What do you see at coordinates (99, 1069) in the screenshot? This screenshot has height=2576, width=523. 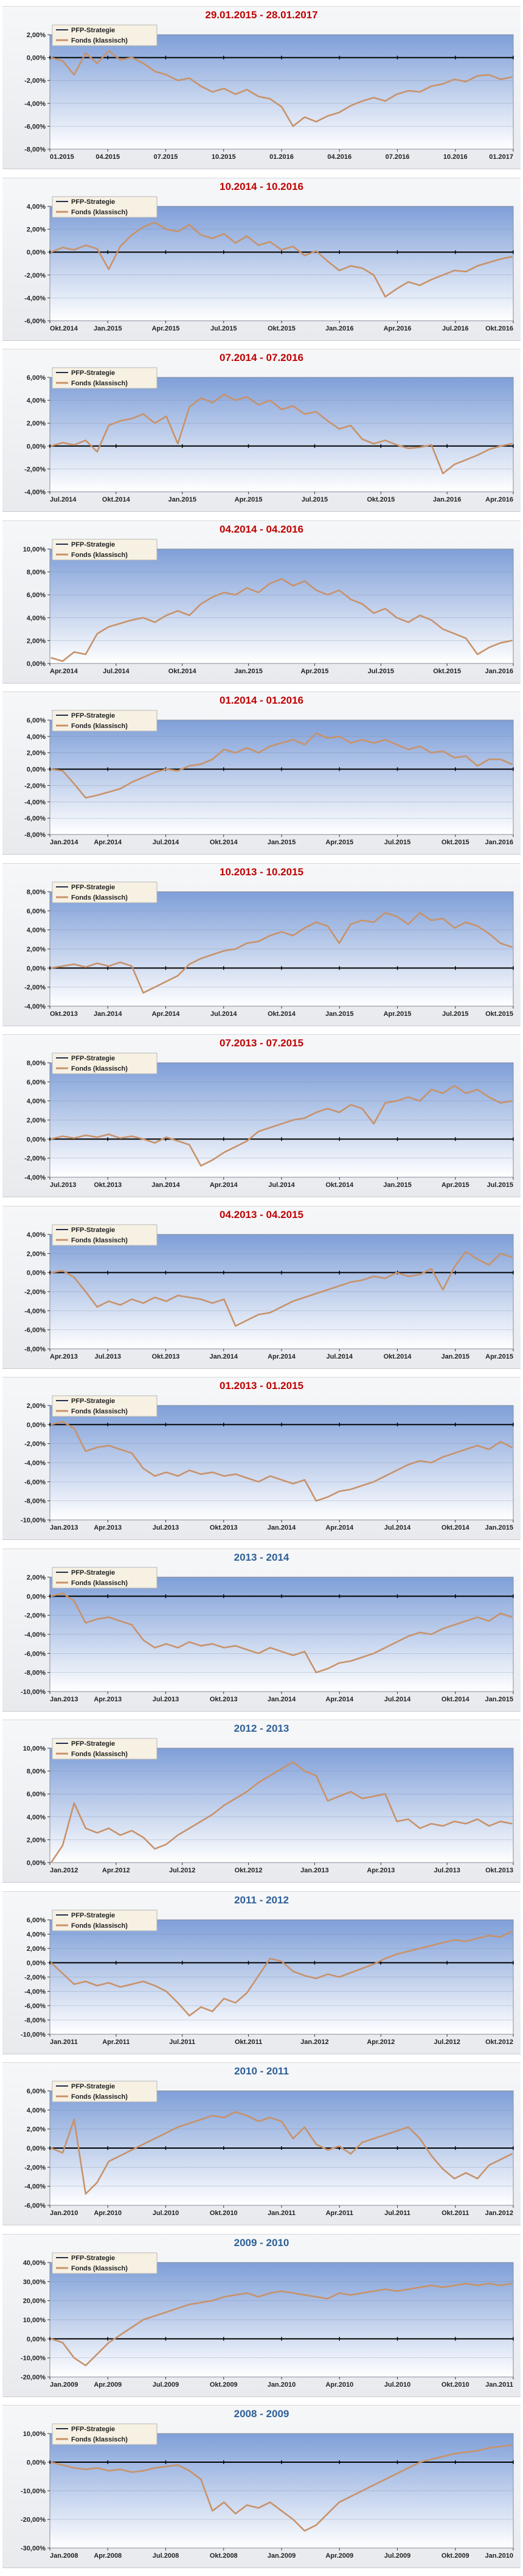 I see `legend-label: Fonds (klassisch)` at bounding box center [99, 1069].